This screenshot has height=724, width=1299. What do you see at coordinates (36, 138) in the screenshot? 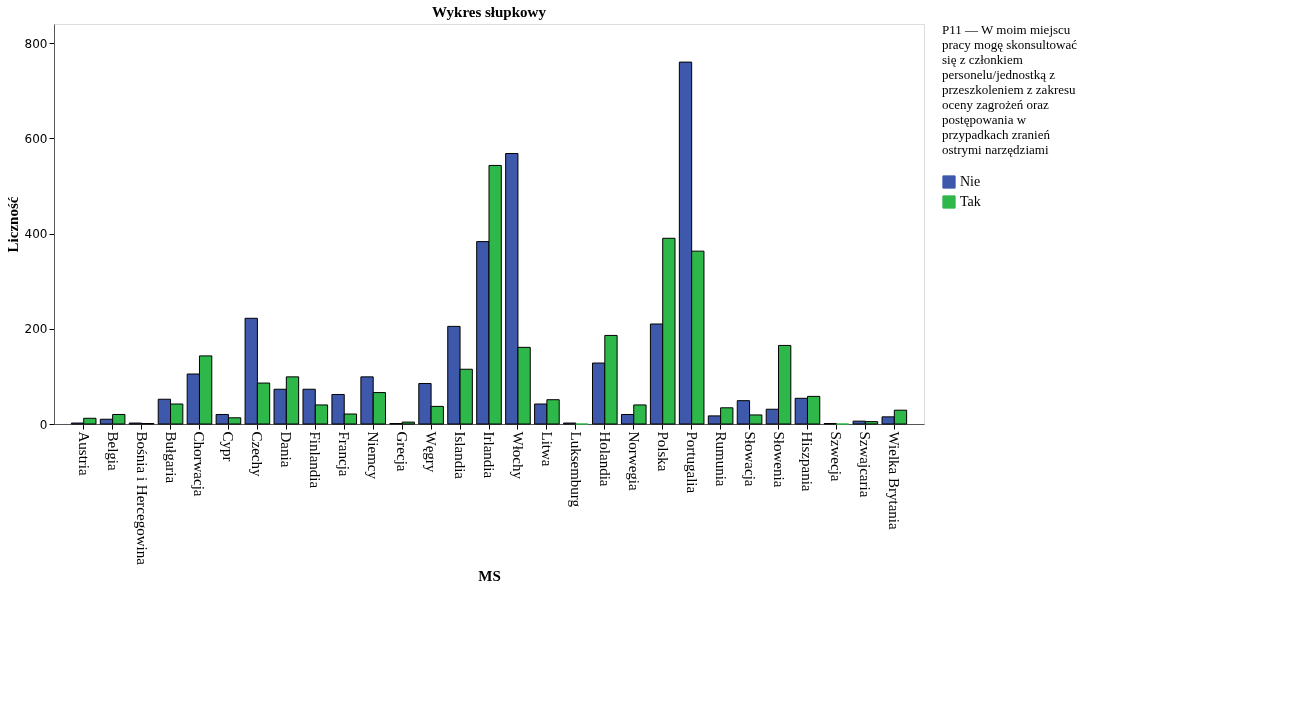
I see `y-tick-label: 600` at bounding box center [36, 138].